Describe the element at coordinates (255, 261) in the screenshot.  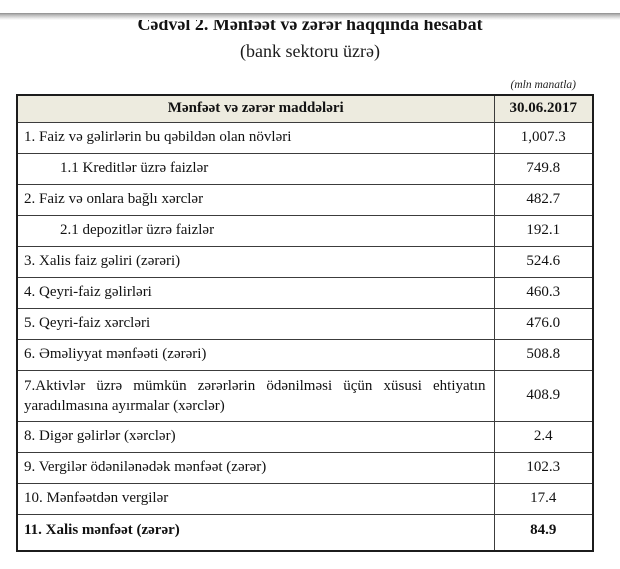
I see `row-label: 3. Xalis faiz gəliri (zərəri)` at that location.